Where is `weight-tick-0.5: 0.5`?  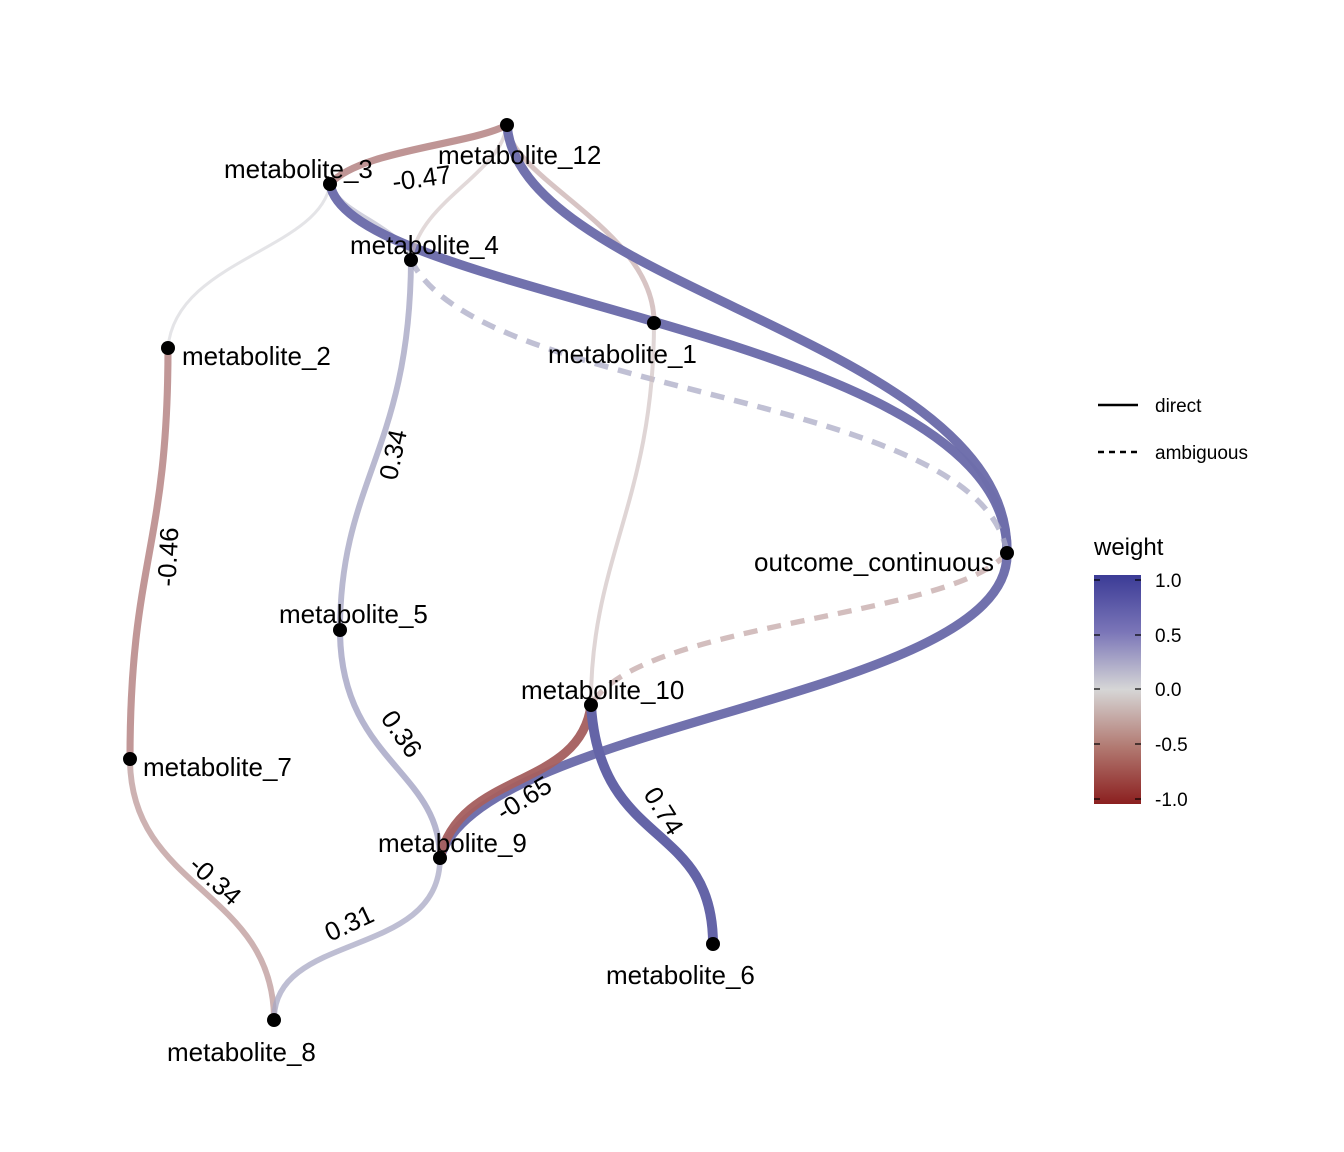 weight-tick-0.5: 0.5 is located at coordinates (1168, 636).